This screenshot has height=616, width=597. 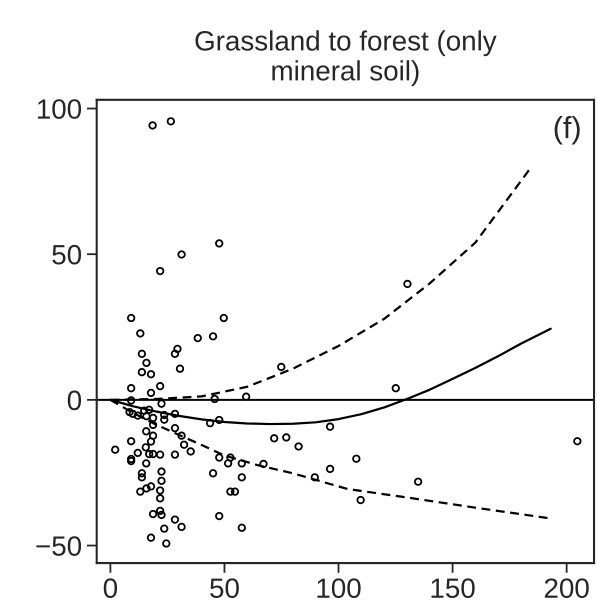 I want to click on y-tick-label: −50, so click(x=59, y=546).